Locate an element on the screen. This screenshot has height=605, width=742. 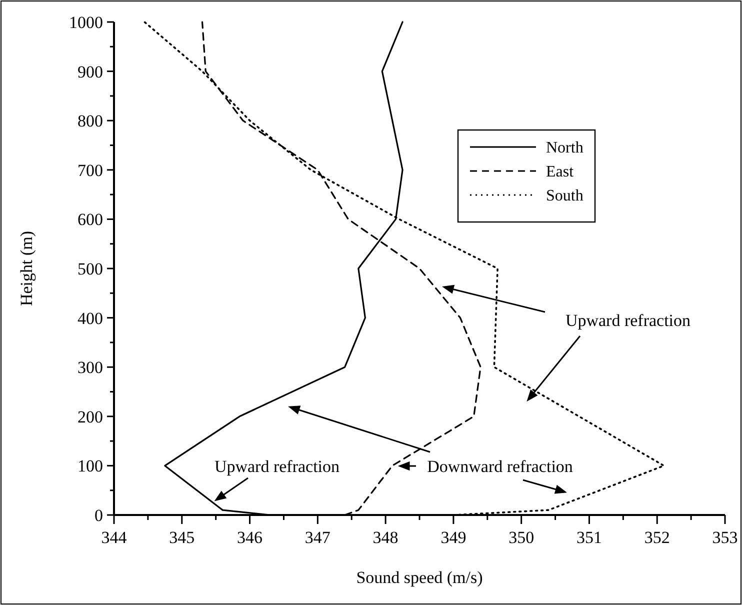
y-tick-label: 100 is located at coordinates (90, 466).